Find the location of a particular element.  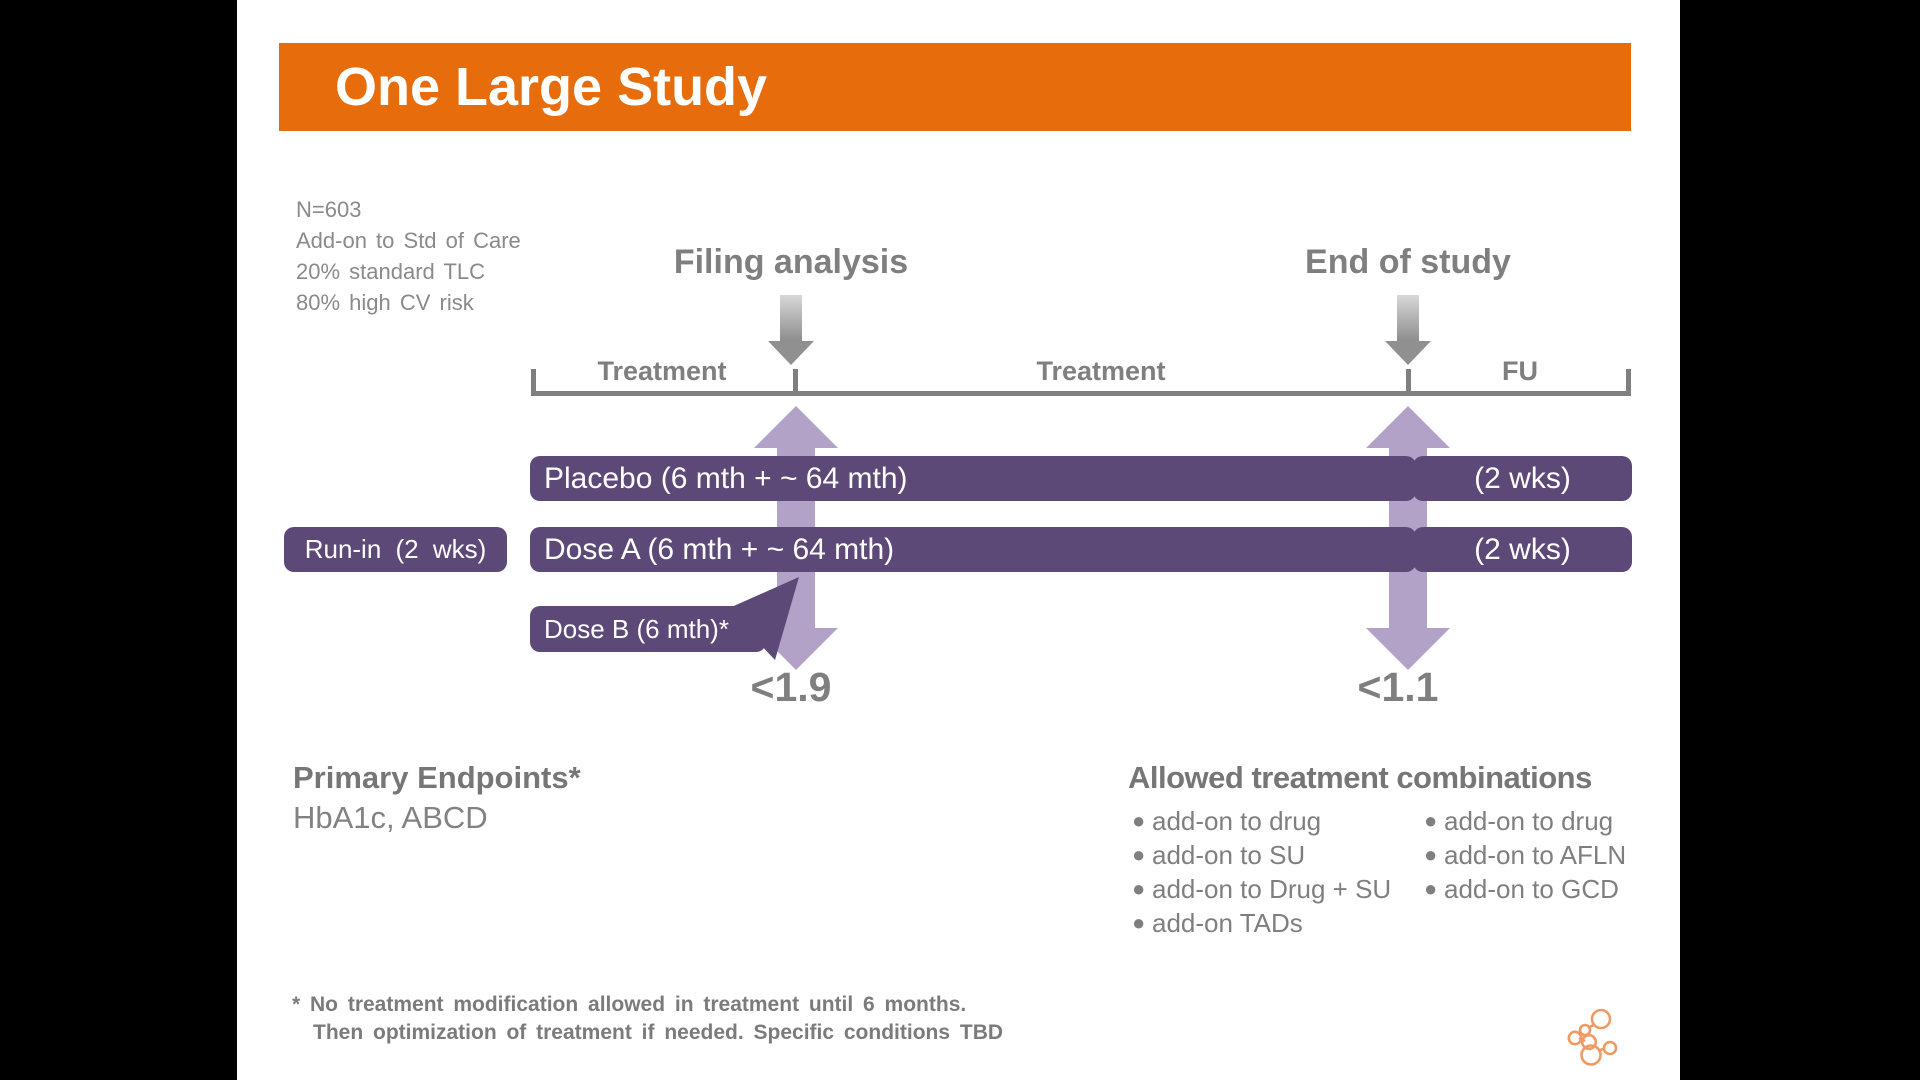

timeline-axis is located at coordinates (1081, 393).